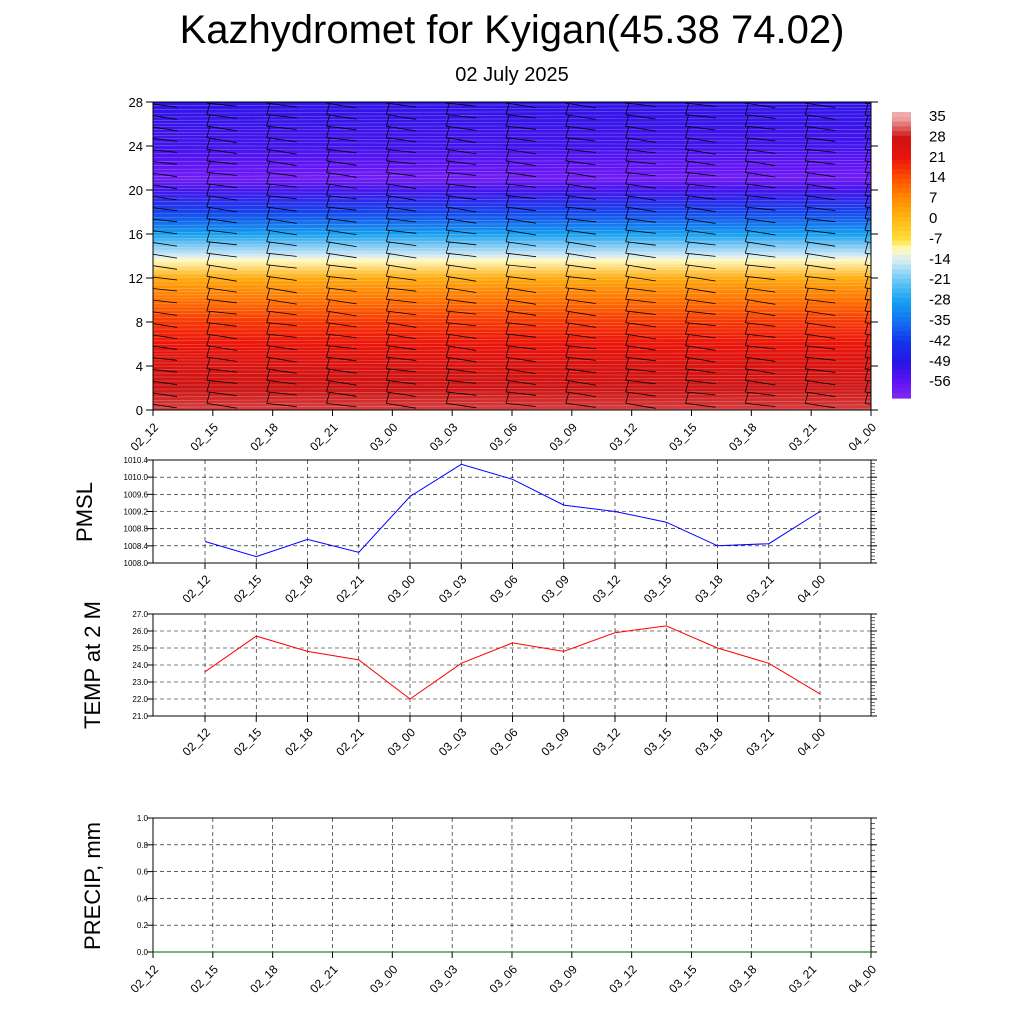  What do you see at coordinates (350, 742) in the screenshot?
I see `x-tick-label: 02_21` at bounding box center [350, 742].